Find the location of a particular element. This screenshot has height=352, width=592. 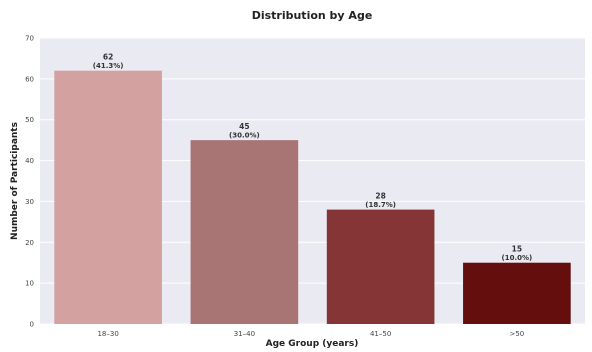

bar-percent-label: (30.0%) is located at coordinates (244, 136).